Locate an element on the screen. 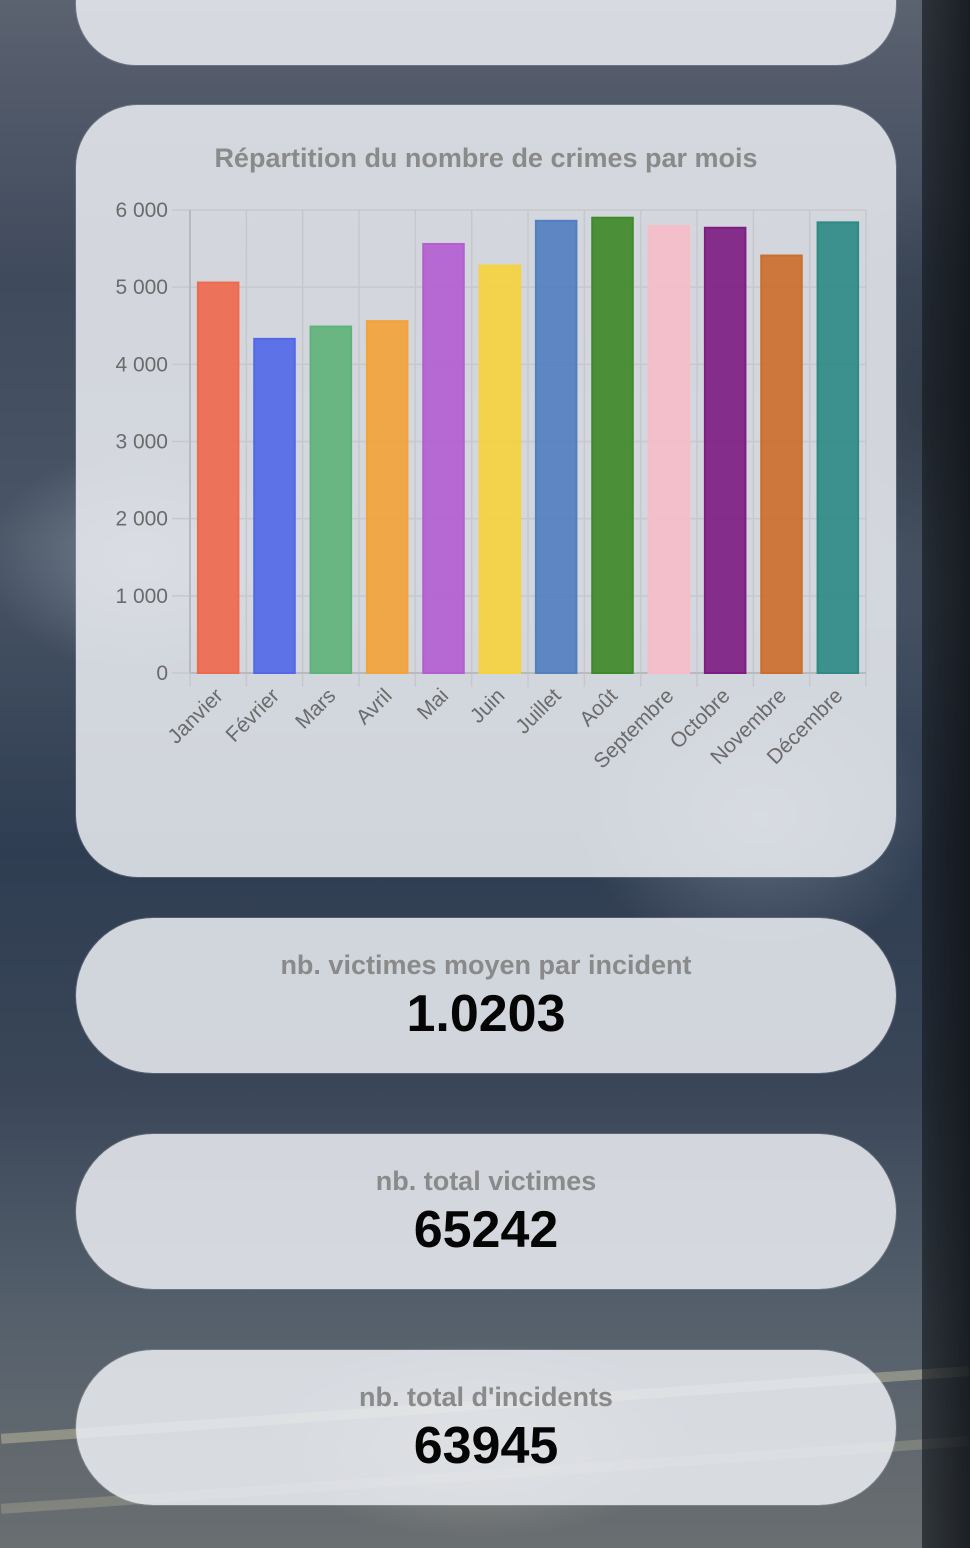  total-victims-card: nb. total victimes 65242 is located at coordinates (486, 1211).